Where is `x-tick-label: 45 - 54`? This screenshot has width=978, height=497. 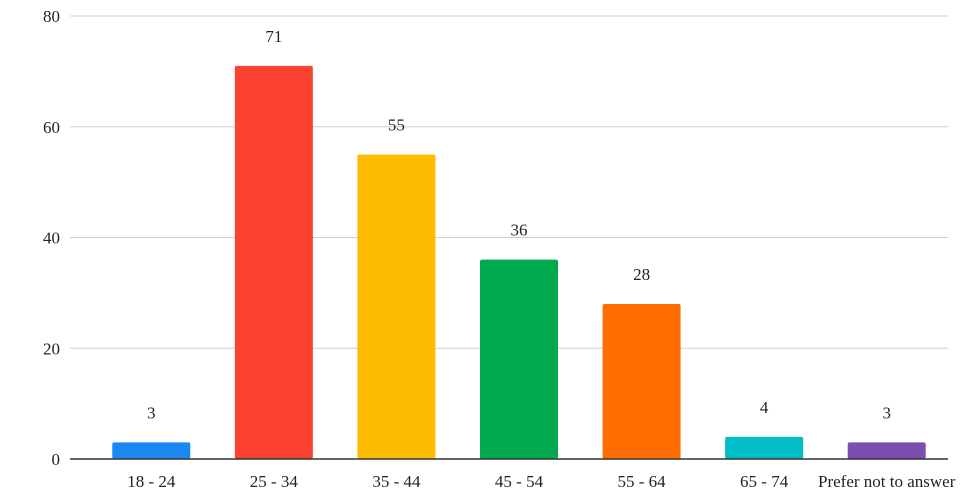 x-tick-label: 45 - 54 is located at coordinates (519, 481).